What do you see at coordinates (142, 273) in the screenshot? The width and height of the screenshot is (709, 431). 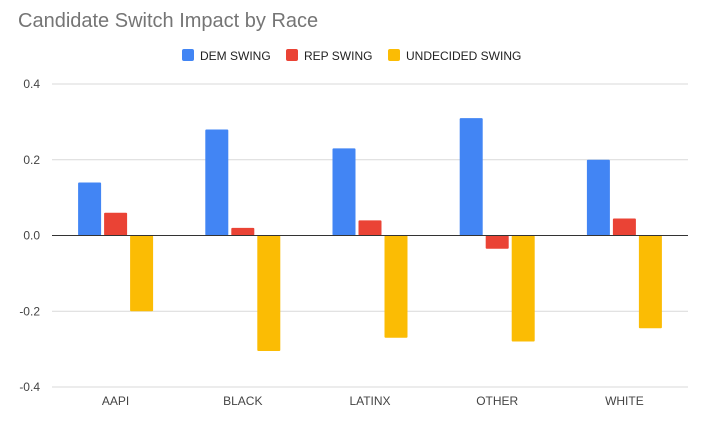 I see `bar-aapi-undecided-swing` at bounding box center [142, 273].